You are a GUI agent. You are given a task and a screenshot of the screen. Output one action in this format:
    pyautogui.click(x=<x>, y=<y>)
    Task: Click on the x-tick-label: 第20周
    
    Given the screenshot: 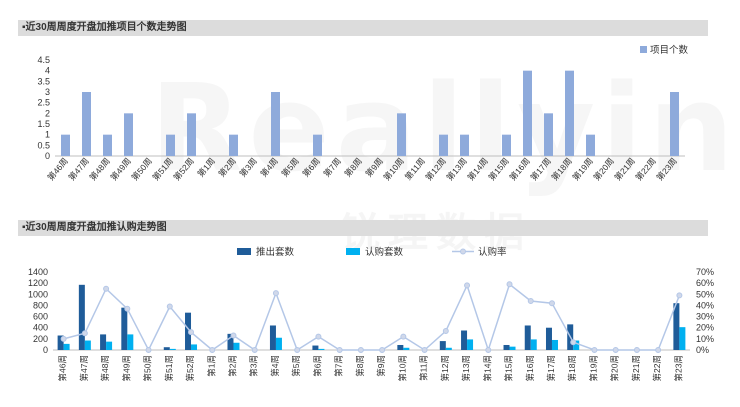 What is the action you would take?
    pyautogui.click(x=615, y=368)
    